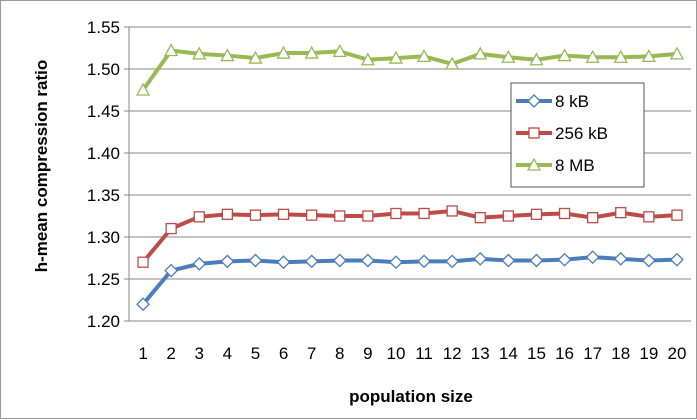 This screenshot has width=697, height=420. Describe the element at coordinates (424, 353) in the screenshot. I see `x-tick-label: 11` at that location.